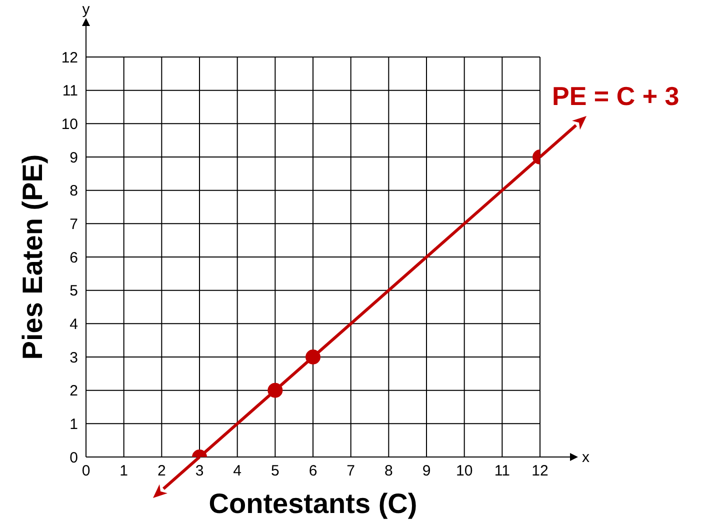  Describe the element at coordinates (70, 91) in the screenshot. I see `y-tick-label: 11` at that location.